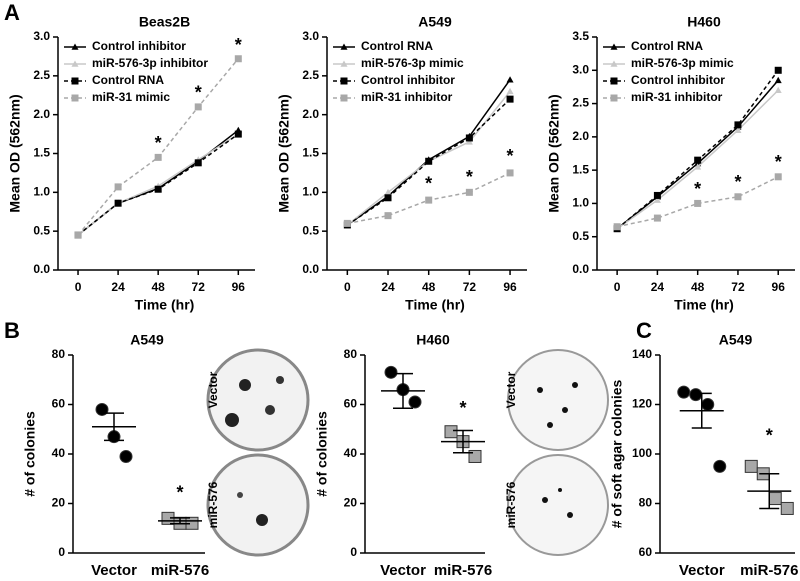 Image resolution: width=800 pixels, height=581 pixels. Describe the element at coordinates (310, 153) in the screenshot. I see `y-tick-label: 1.5` at that location.